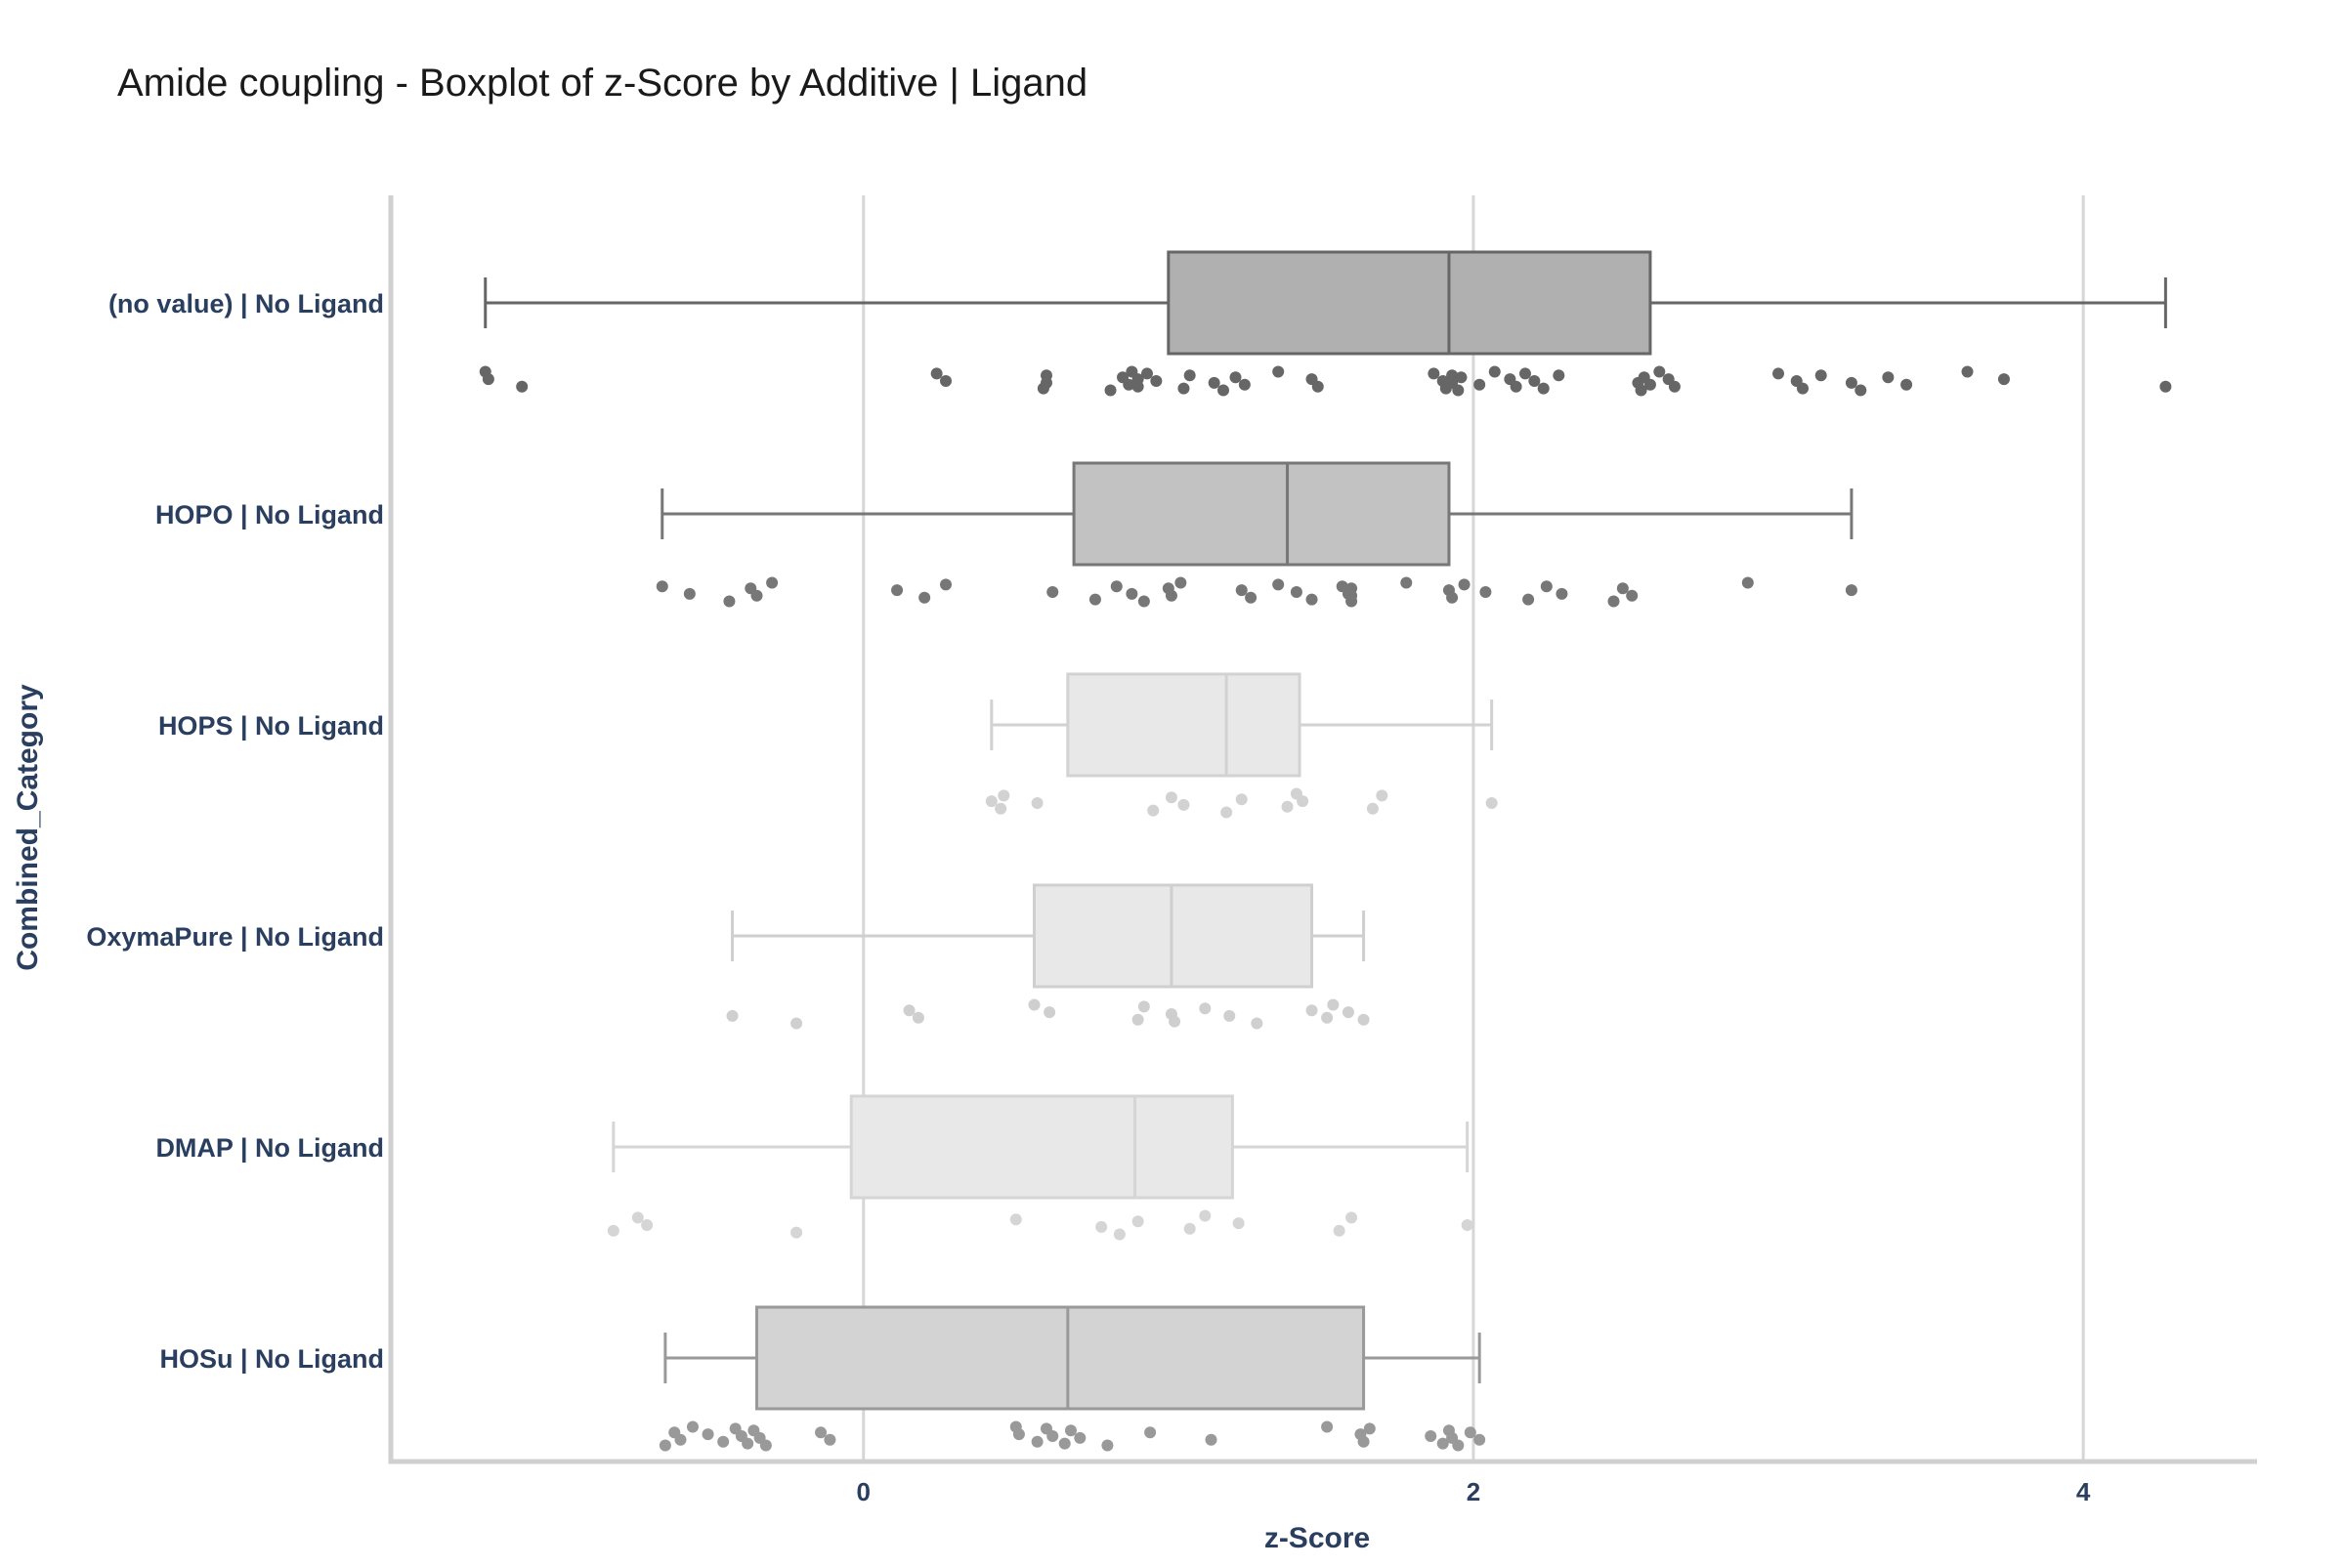  I want to click on x-axis-title: z-Score, so click(1317, 1538).